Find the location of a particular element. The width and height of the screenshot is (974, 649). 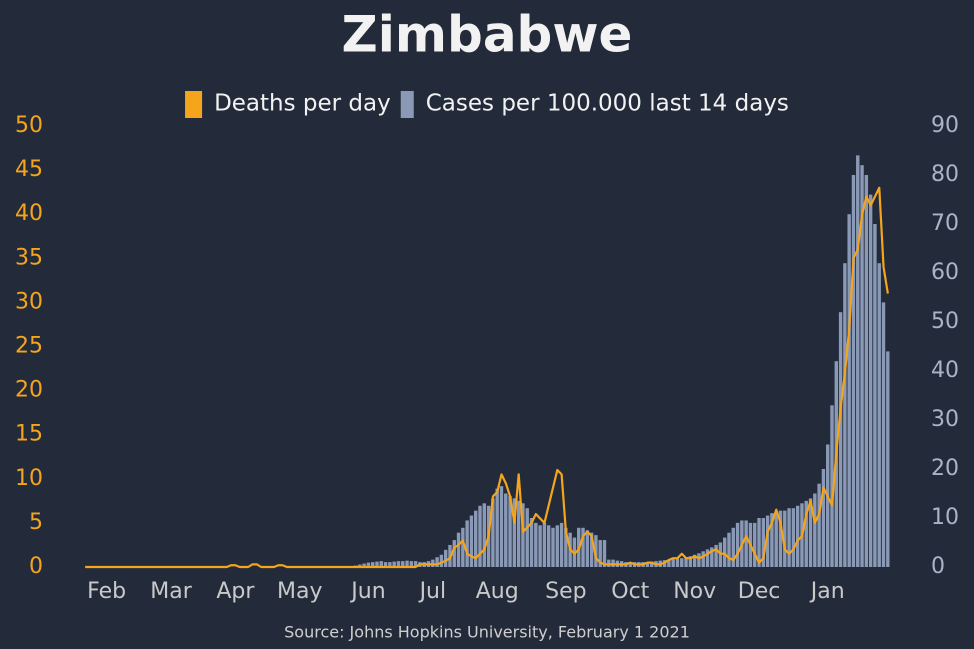

x-tick-label: Dec is located at coordinates (759, 591).